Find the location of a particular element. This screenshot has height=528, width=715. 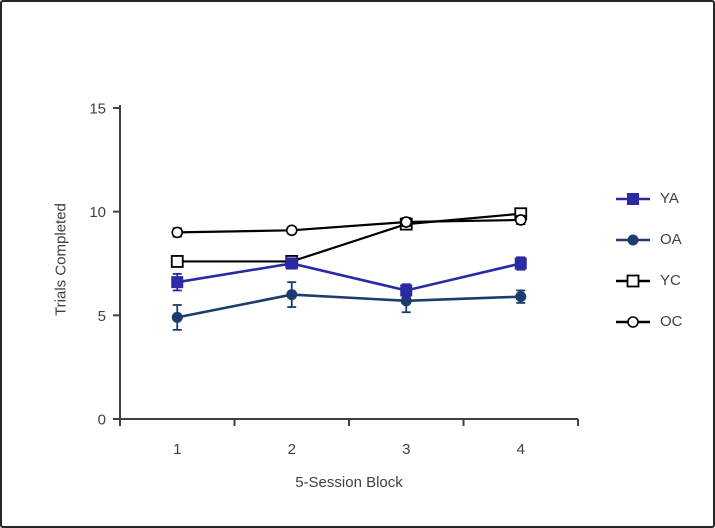

series-OC is located at coordinates (349, 226).